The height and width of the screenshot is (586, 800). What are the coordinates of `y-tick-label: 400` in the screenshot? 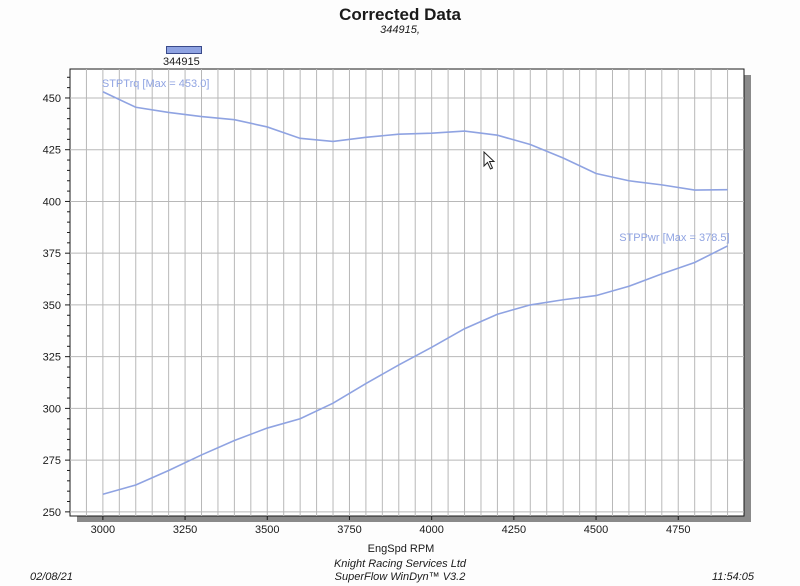 It's located at (52, 202).